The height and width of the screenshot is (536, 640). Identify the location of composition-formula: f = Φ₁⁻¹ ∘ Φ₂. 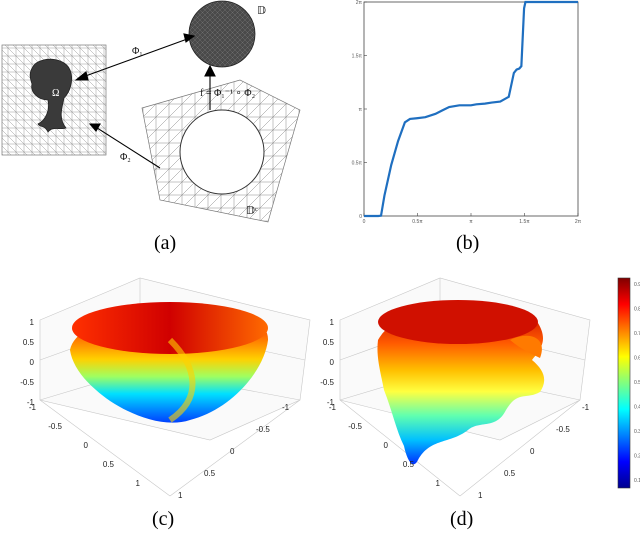
(227, 93).